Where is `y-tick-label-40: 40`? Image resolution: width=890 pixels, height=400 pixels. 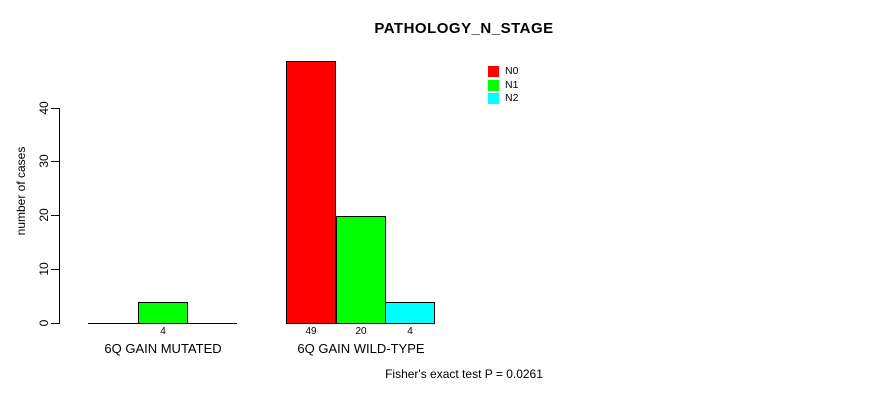 y-tick-label-40: 40 is located at coordinates (44, 108).